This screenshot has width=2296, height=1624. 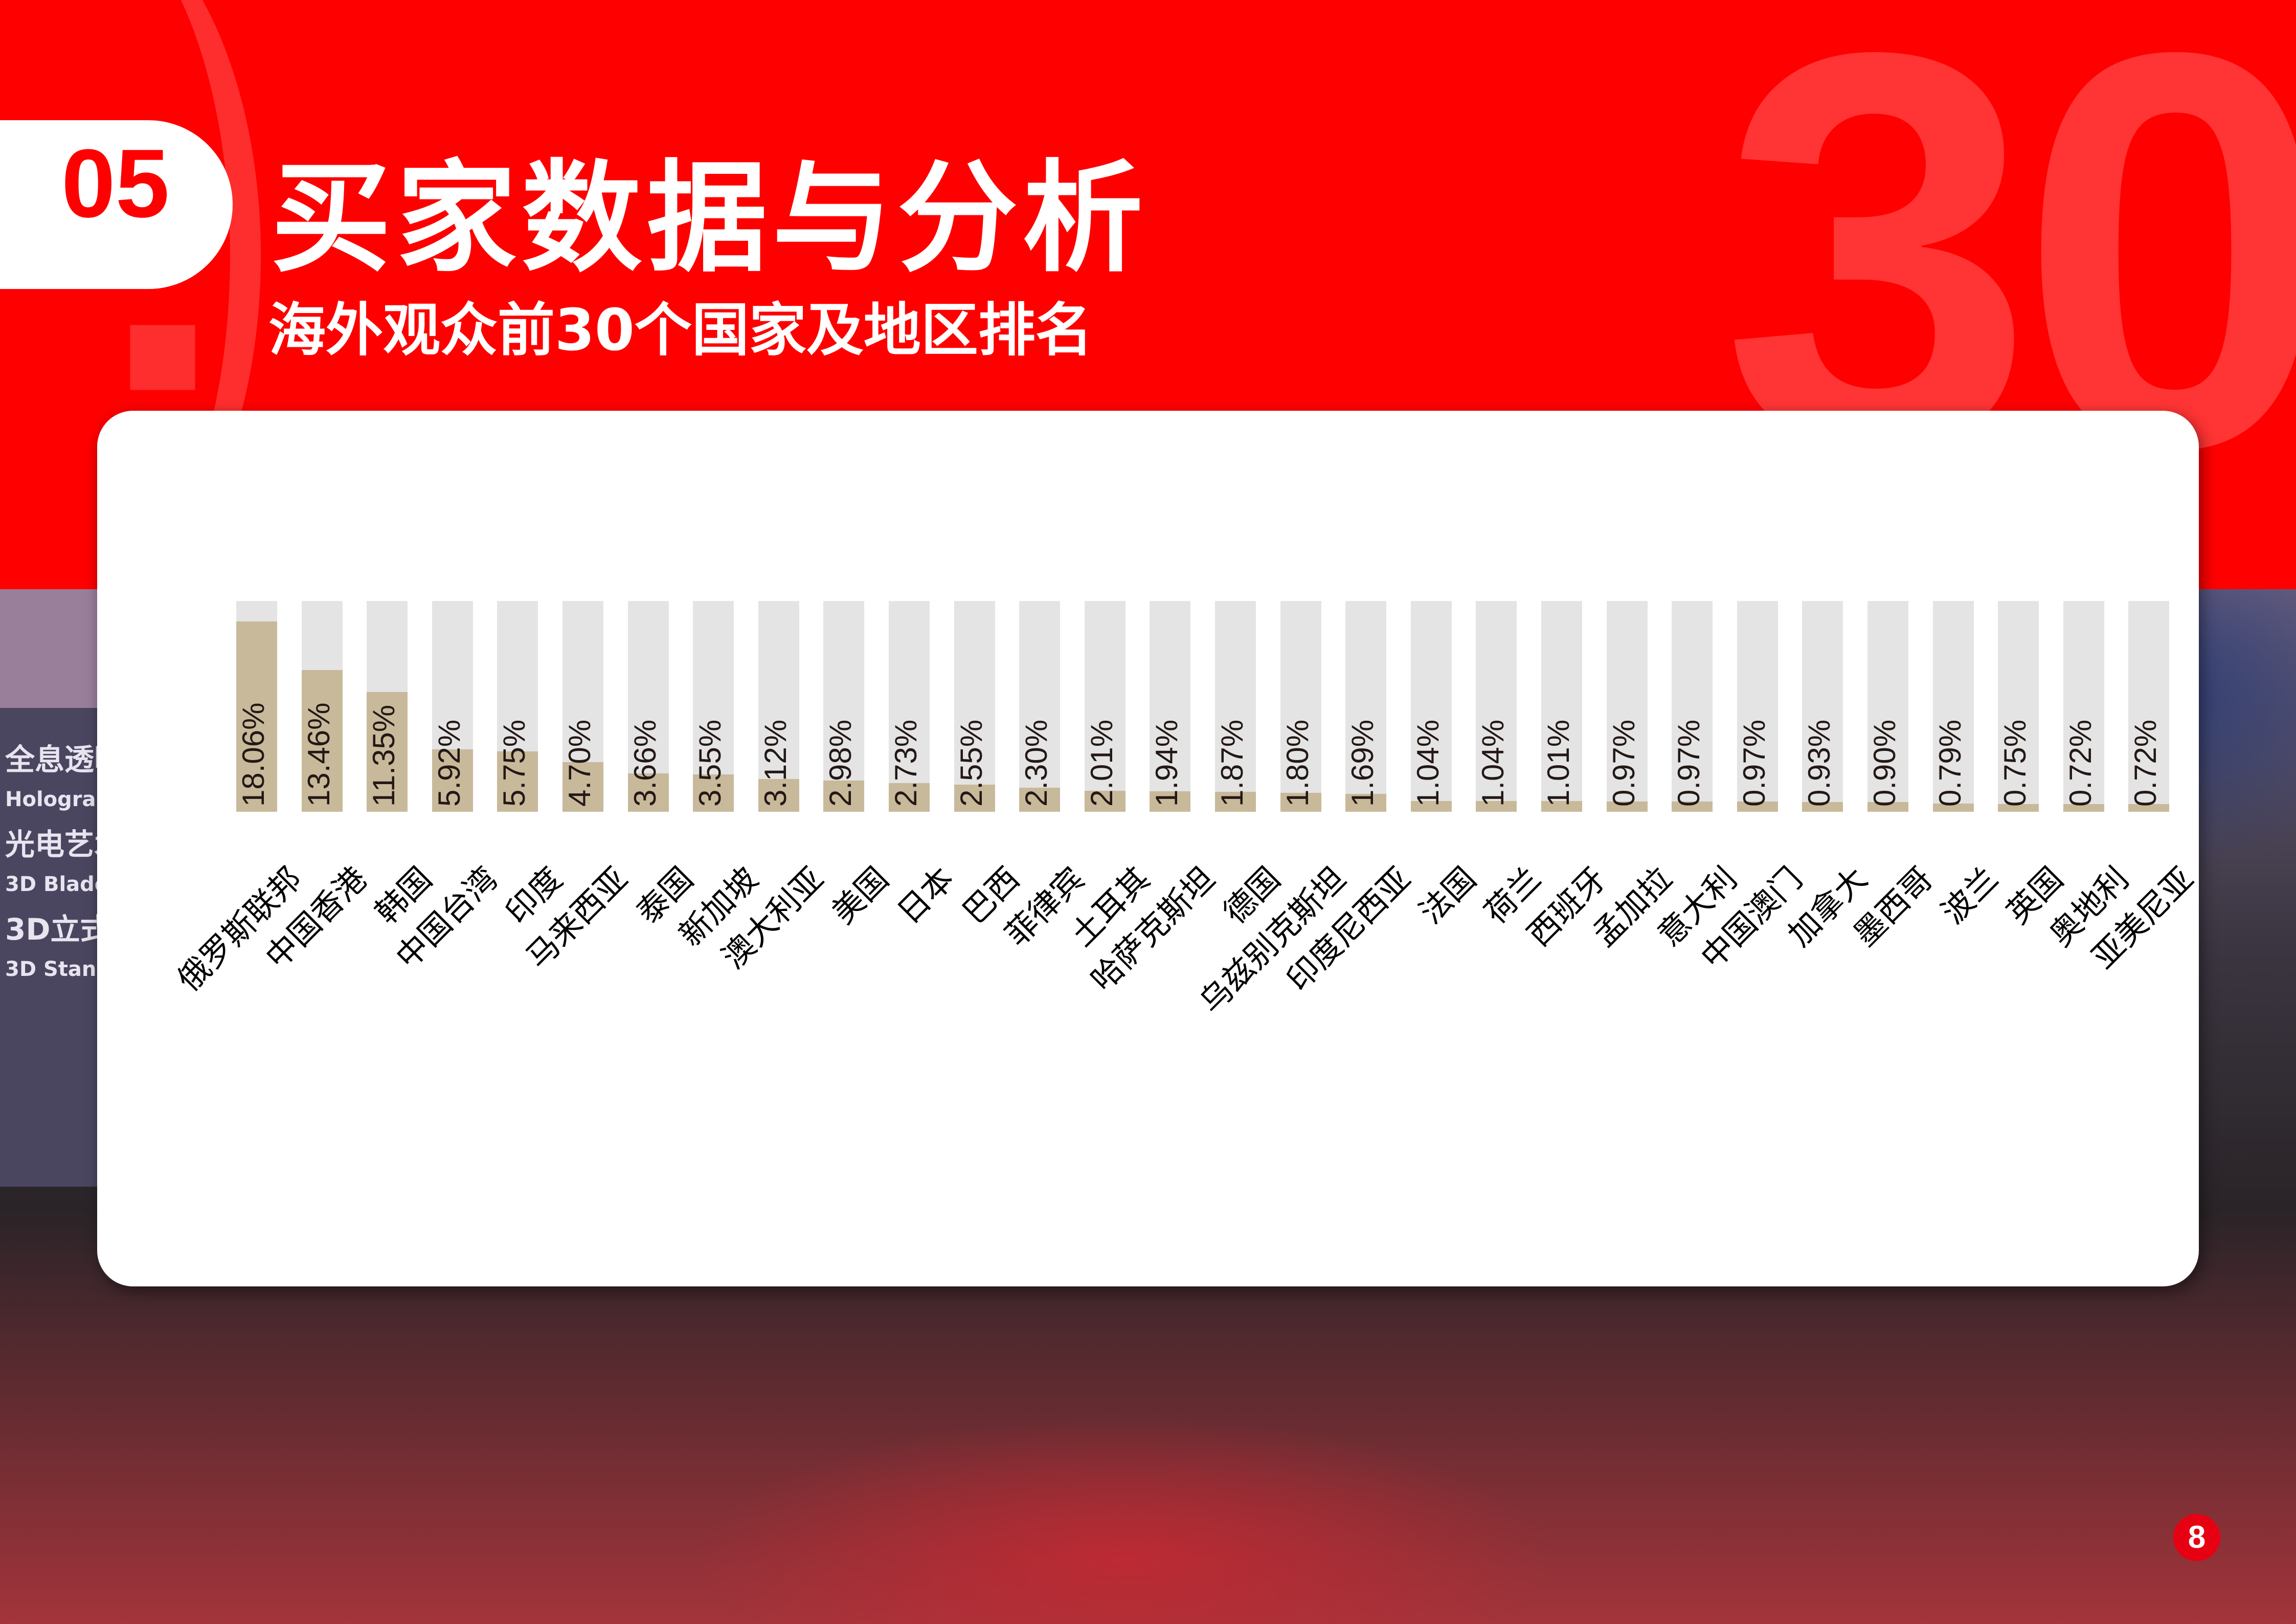 What do you see at coordinates (453, 707) in the screenshot?
I see `bar-track: 5.92%` at bounding box center [453, 707].